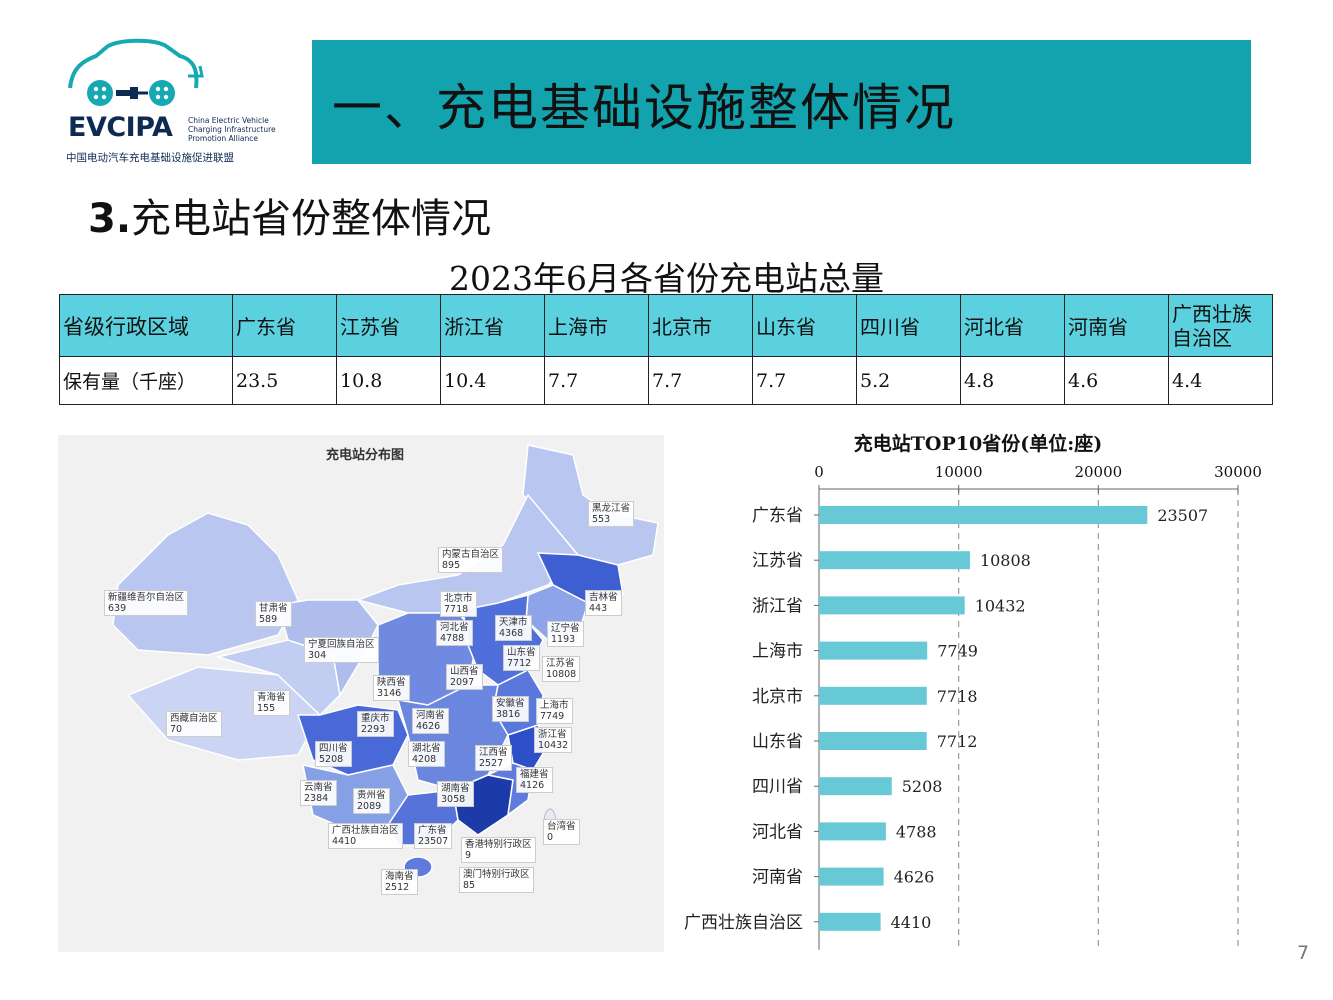 This screenshot has width=1333, height=1000. Describe the element at coordinates (146, 325) in the screenshot. I see `table-row-header: 省级行政区域` at that location.